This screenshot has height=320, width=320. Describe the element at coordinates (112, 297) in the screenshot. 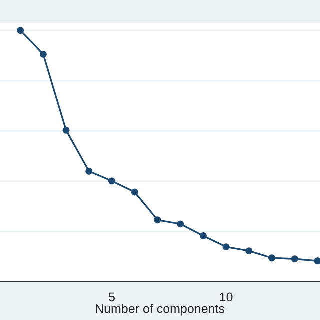

I see `x-tick-label: 5` at that location.